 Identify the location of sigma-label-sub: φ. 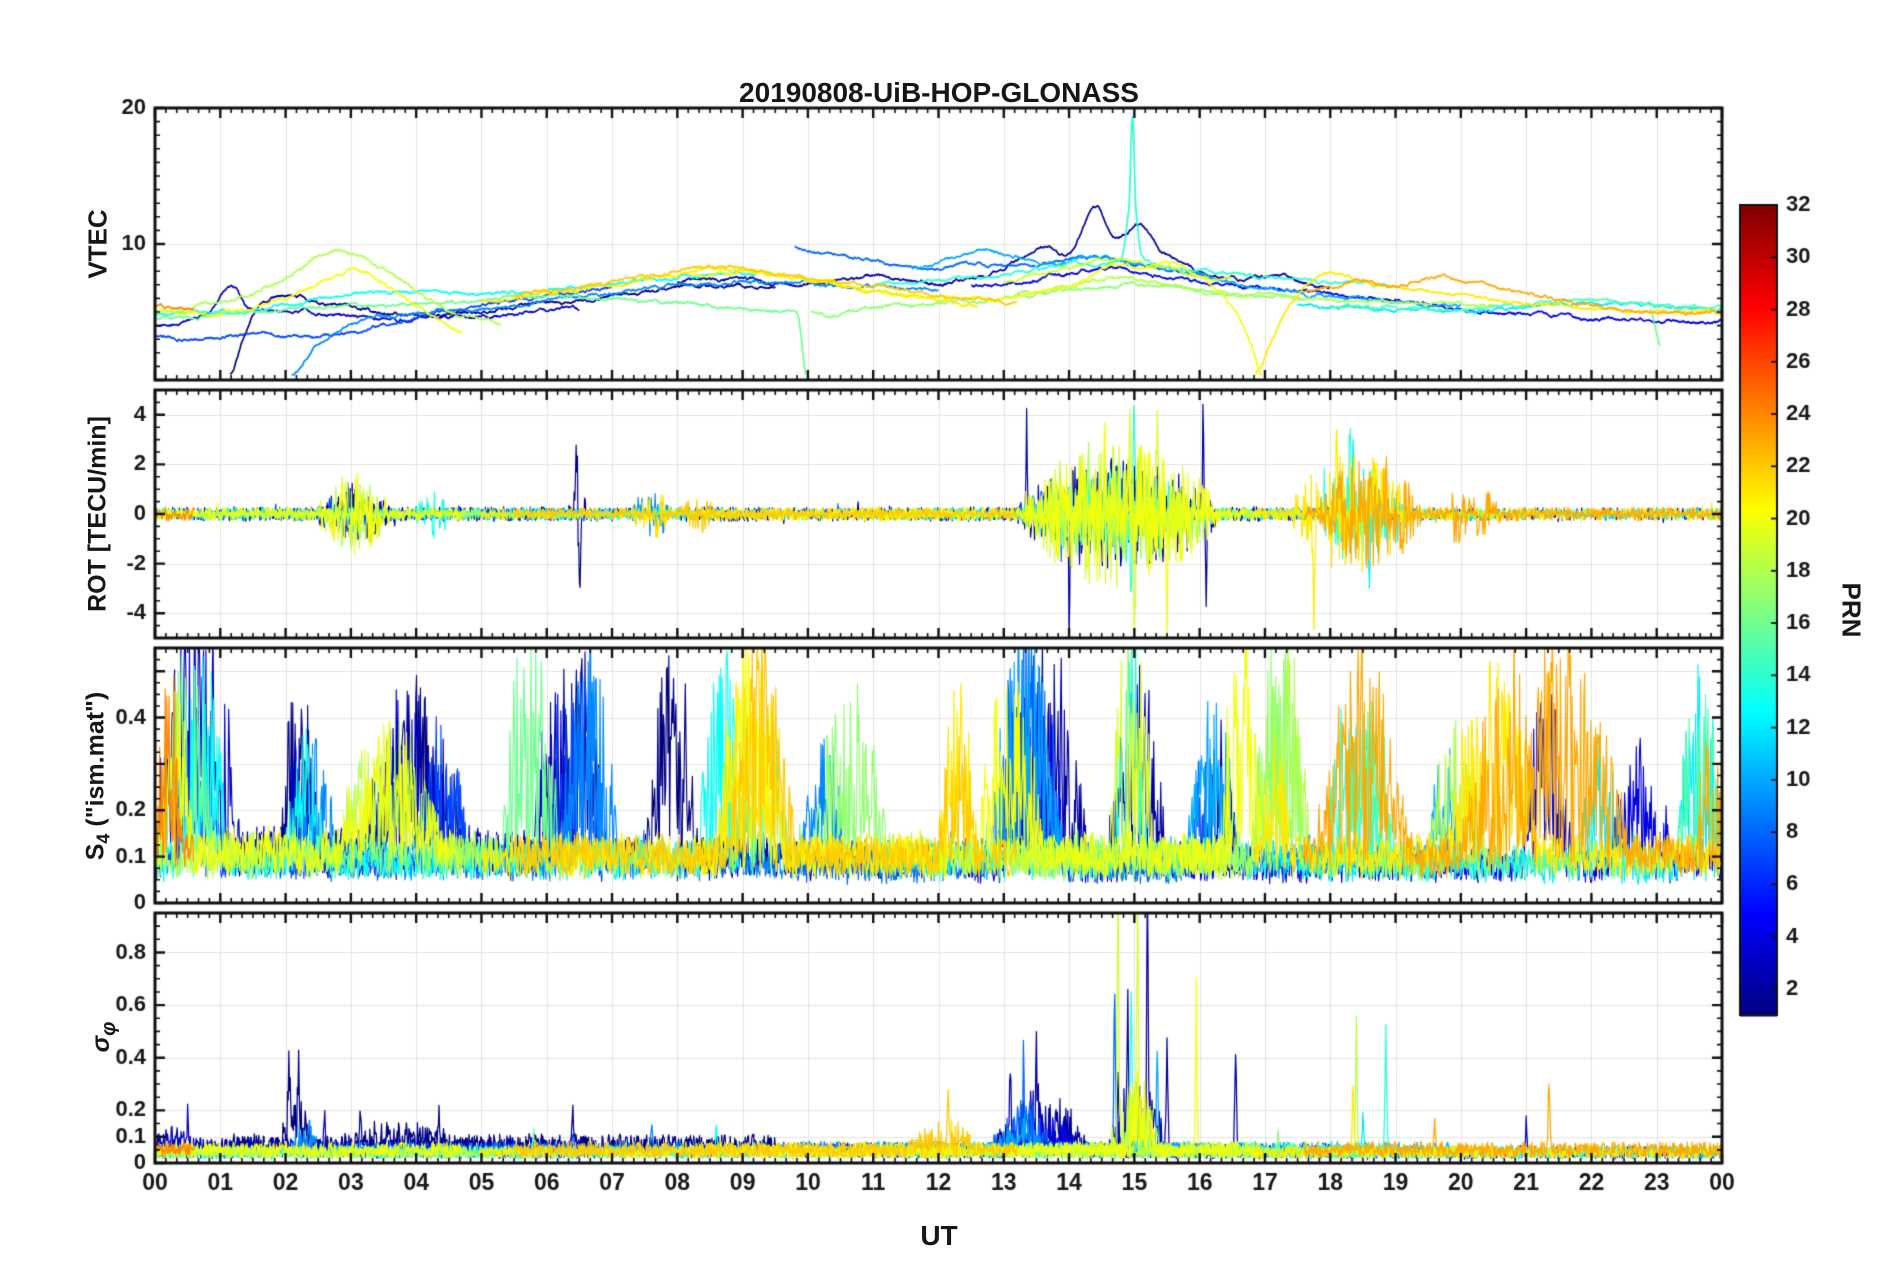
(109, 1028).